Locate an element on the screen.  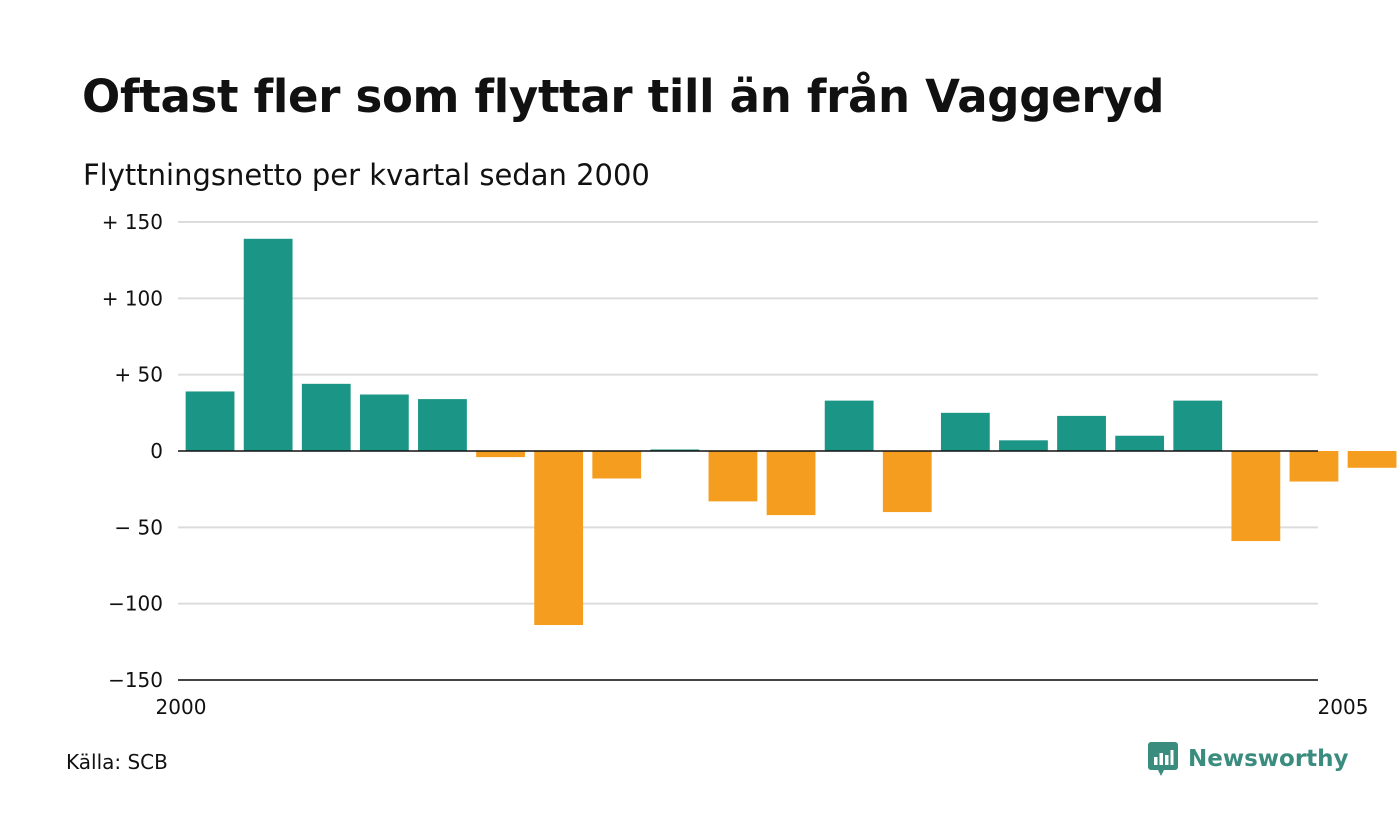
brand-logo: Newsworthy is located at coordinates (1248, 759).